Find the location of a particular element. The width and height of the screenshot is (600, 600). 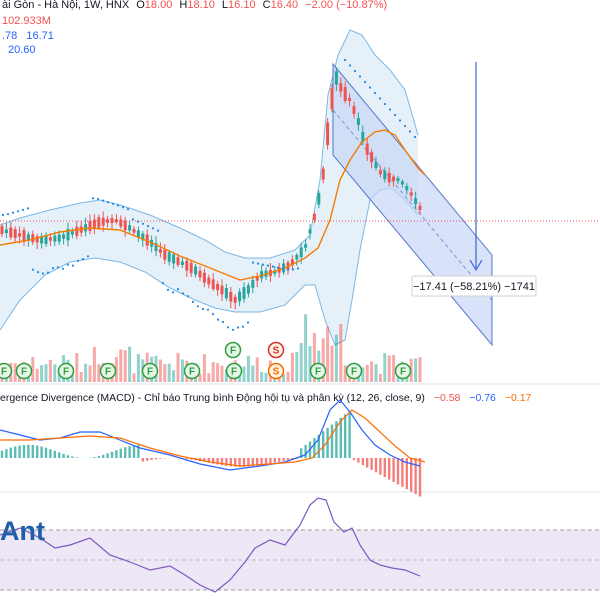

measure-label: −17.41 (−58.21%) −1741 is located at coordinates (474, 287).